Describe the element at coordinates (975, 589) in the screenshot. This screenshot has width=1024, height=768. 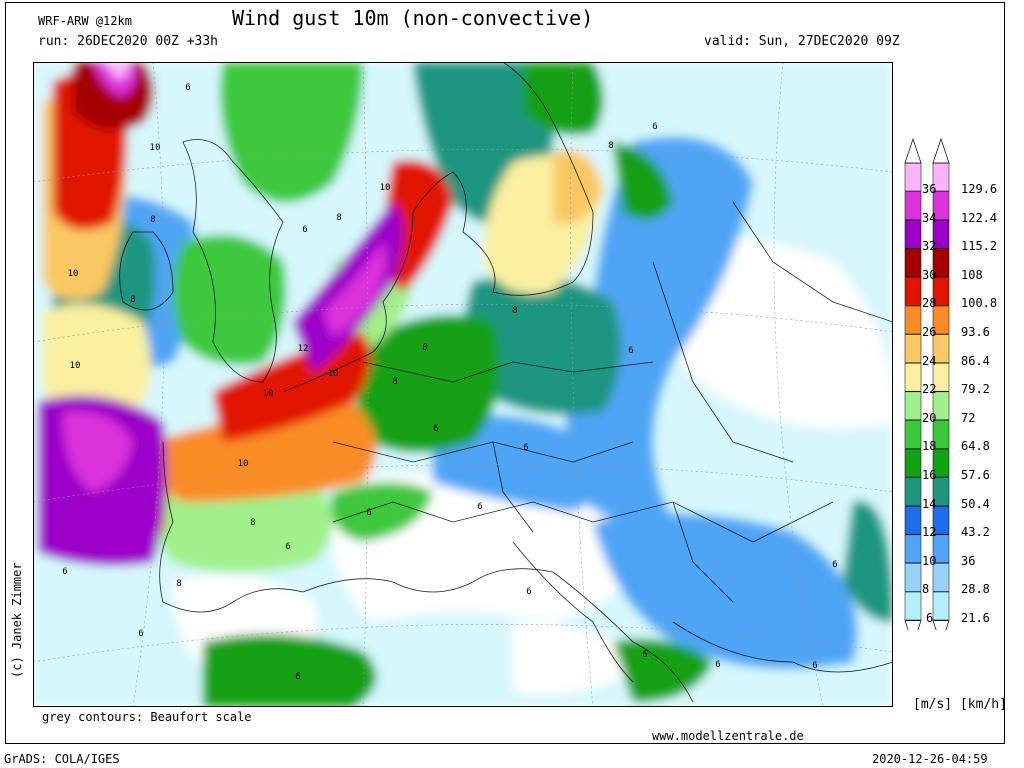
I see `scale-label-kmh: 28.8` at that location.